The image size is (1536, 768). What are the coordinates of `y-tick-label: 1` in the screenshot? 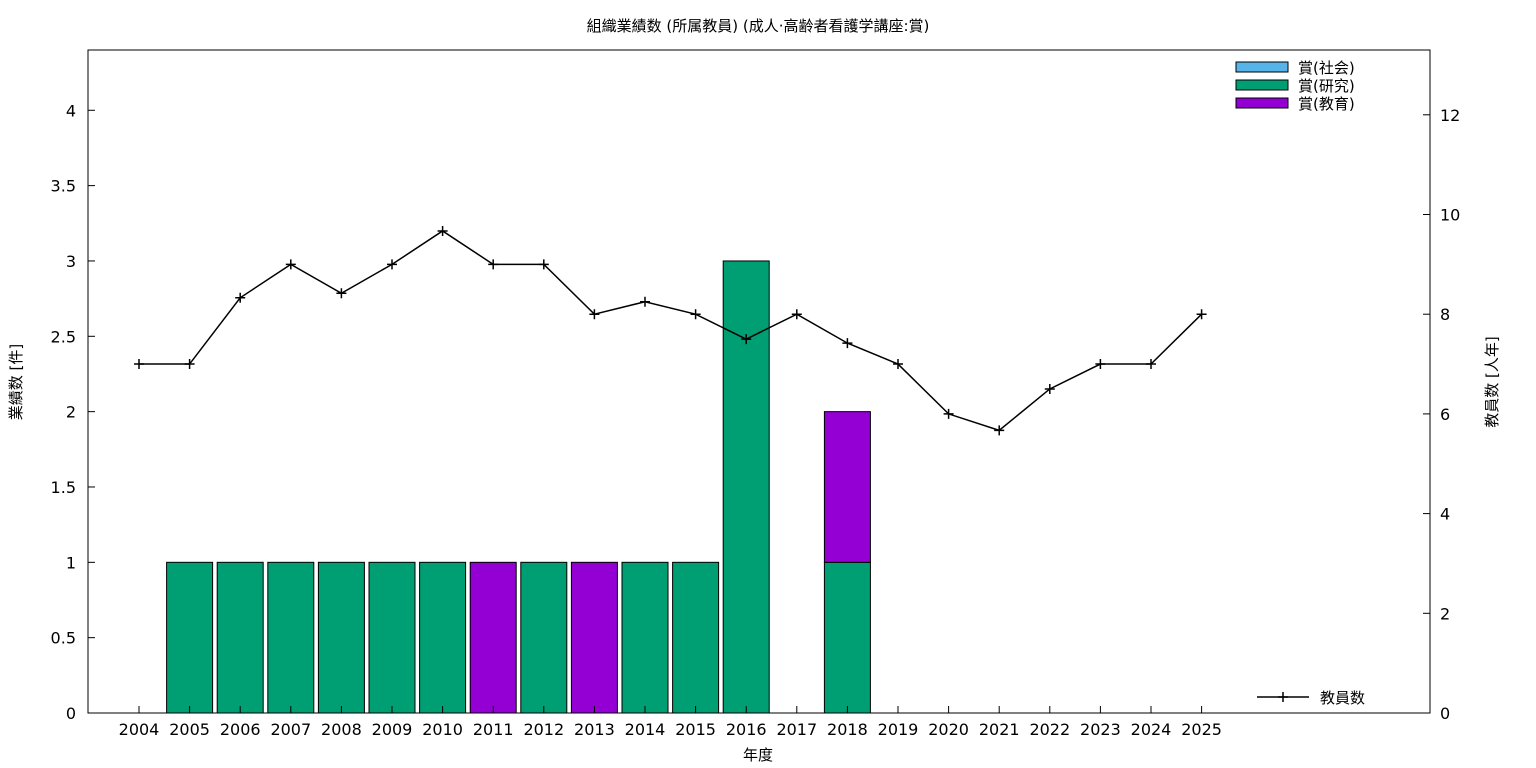 It's located at (71, 562).